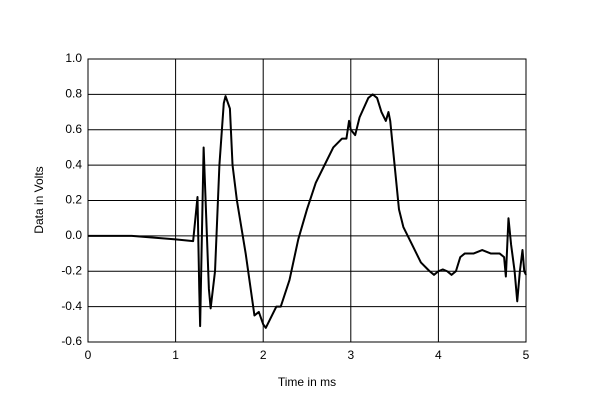 The height and width of the screenshot is (407, 600). Describe the element at coordinates (175, 355) in the screenshot. I see `x-tick-label: 1` at that location.